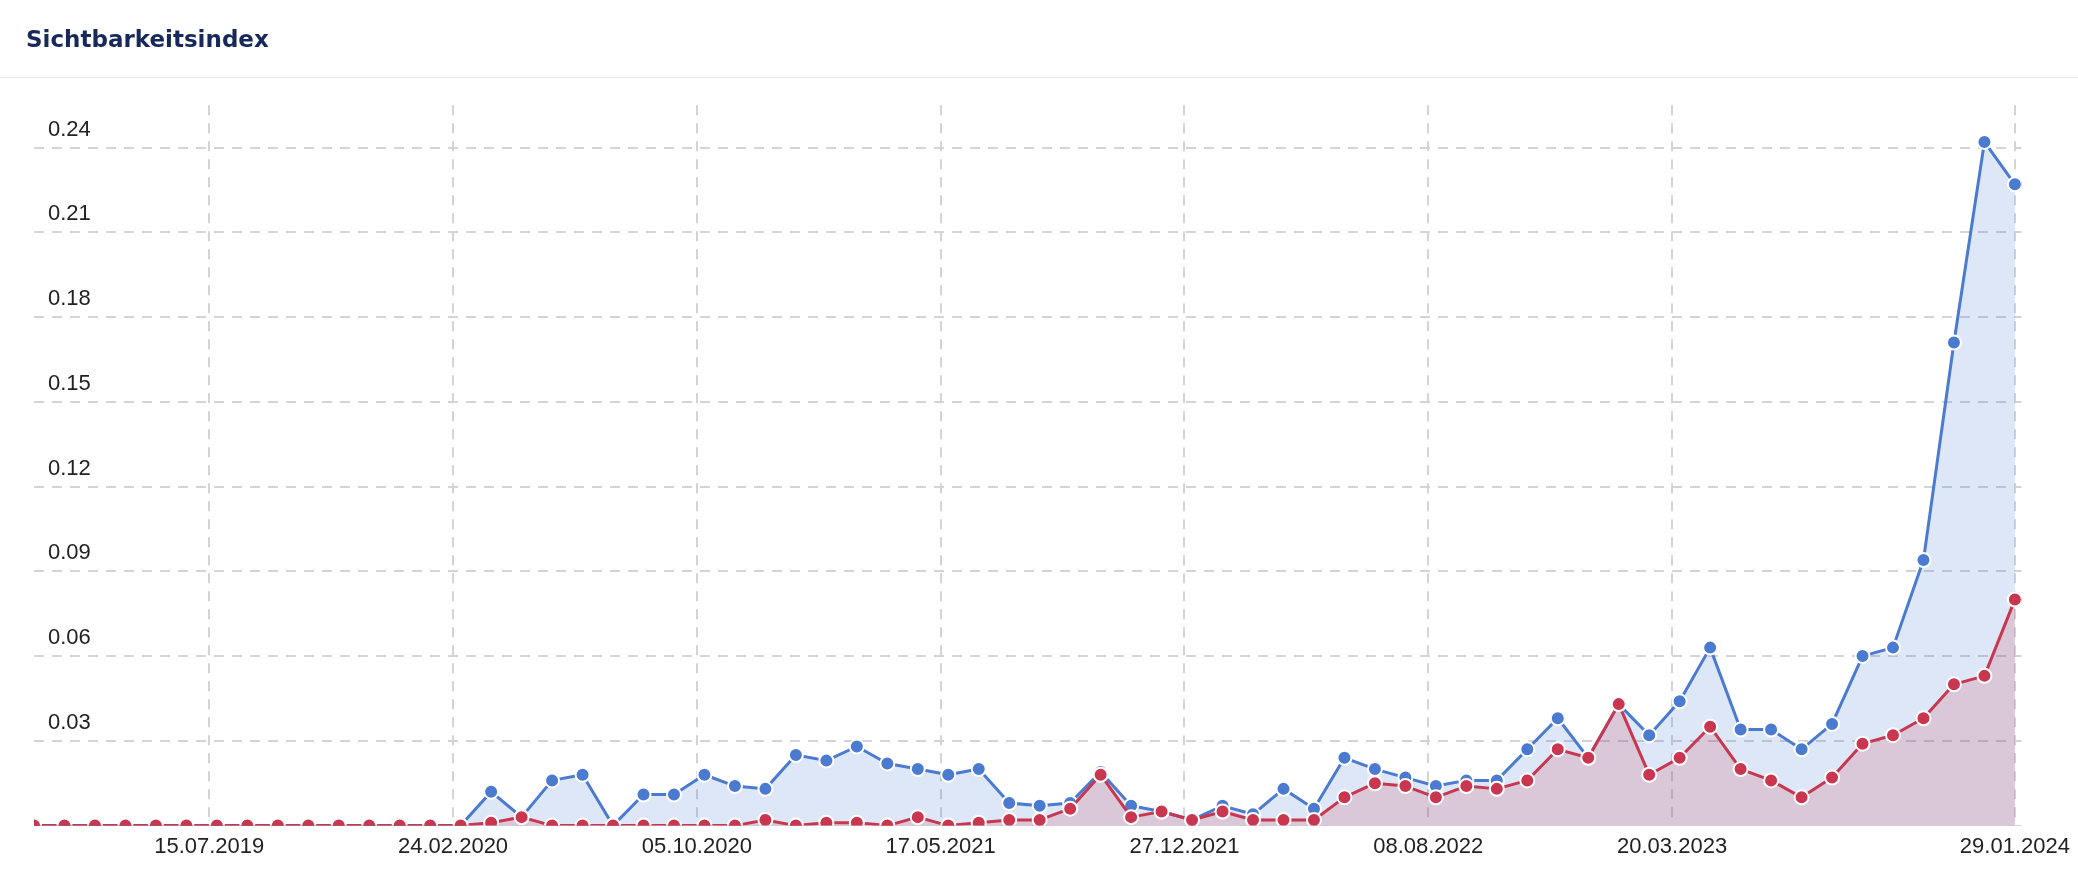 This screenshot has height=880, width=2078. What do you see at coordinates (940, 845) in the screenshot?
I see `x-tick-label: 17.05.2021` at bounding box center [940, 845].